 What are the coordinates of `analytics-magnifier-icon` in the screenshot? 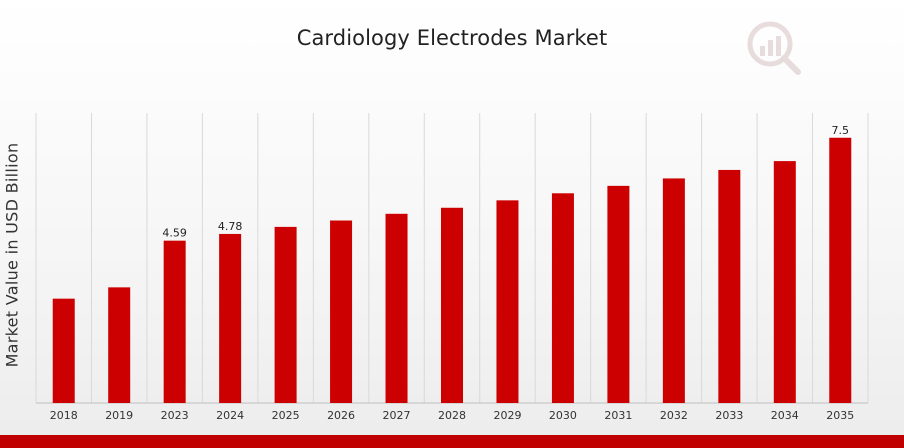 It's located at (774, 48).